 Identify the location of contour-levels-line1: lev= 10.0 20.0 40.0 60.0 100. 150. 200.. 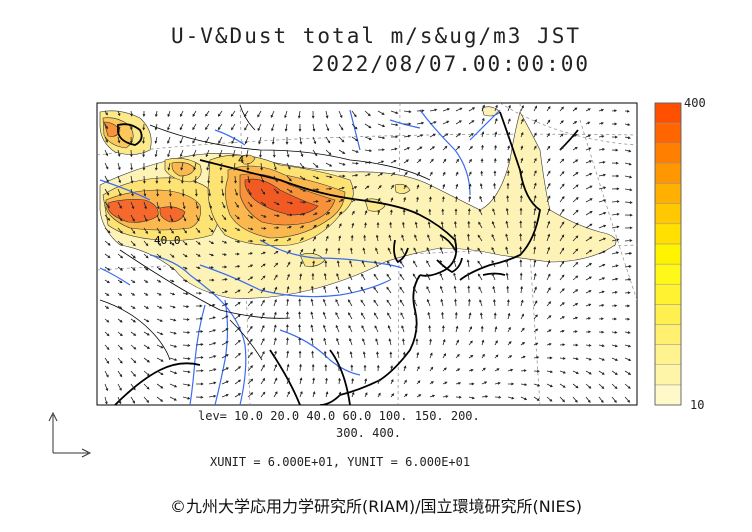
(339, 416).